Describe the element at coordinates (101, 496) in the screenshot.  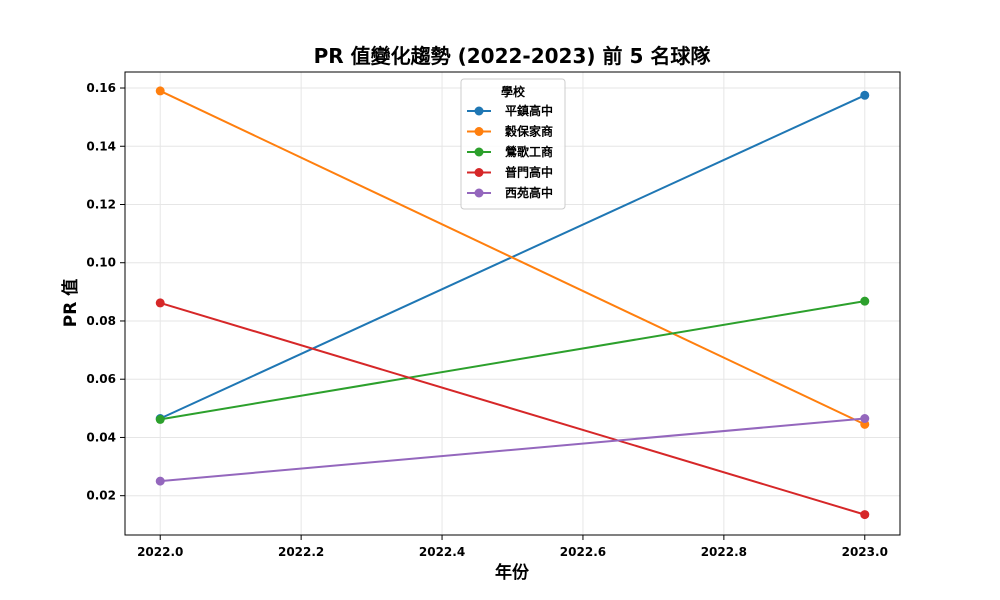
I see `y-tick-label: 0.02` at that location.